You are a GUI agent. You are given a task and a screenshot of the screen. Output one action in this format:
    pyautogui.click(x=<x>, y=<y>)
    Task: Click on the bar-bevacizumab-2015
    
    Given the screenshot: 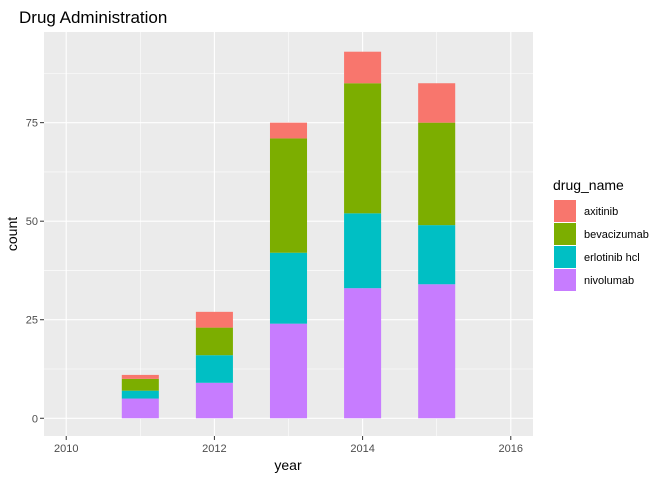 What is the action you would take?
    pyautogui.click(x=437, y=174)
    